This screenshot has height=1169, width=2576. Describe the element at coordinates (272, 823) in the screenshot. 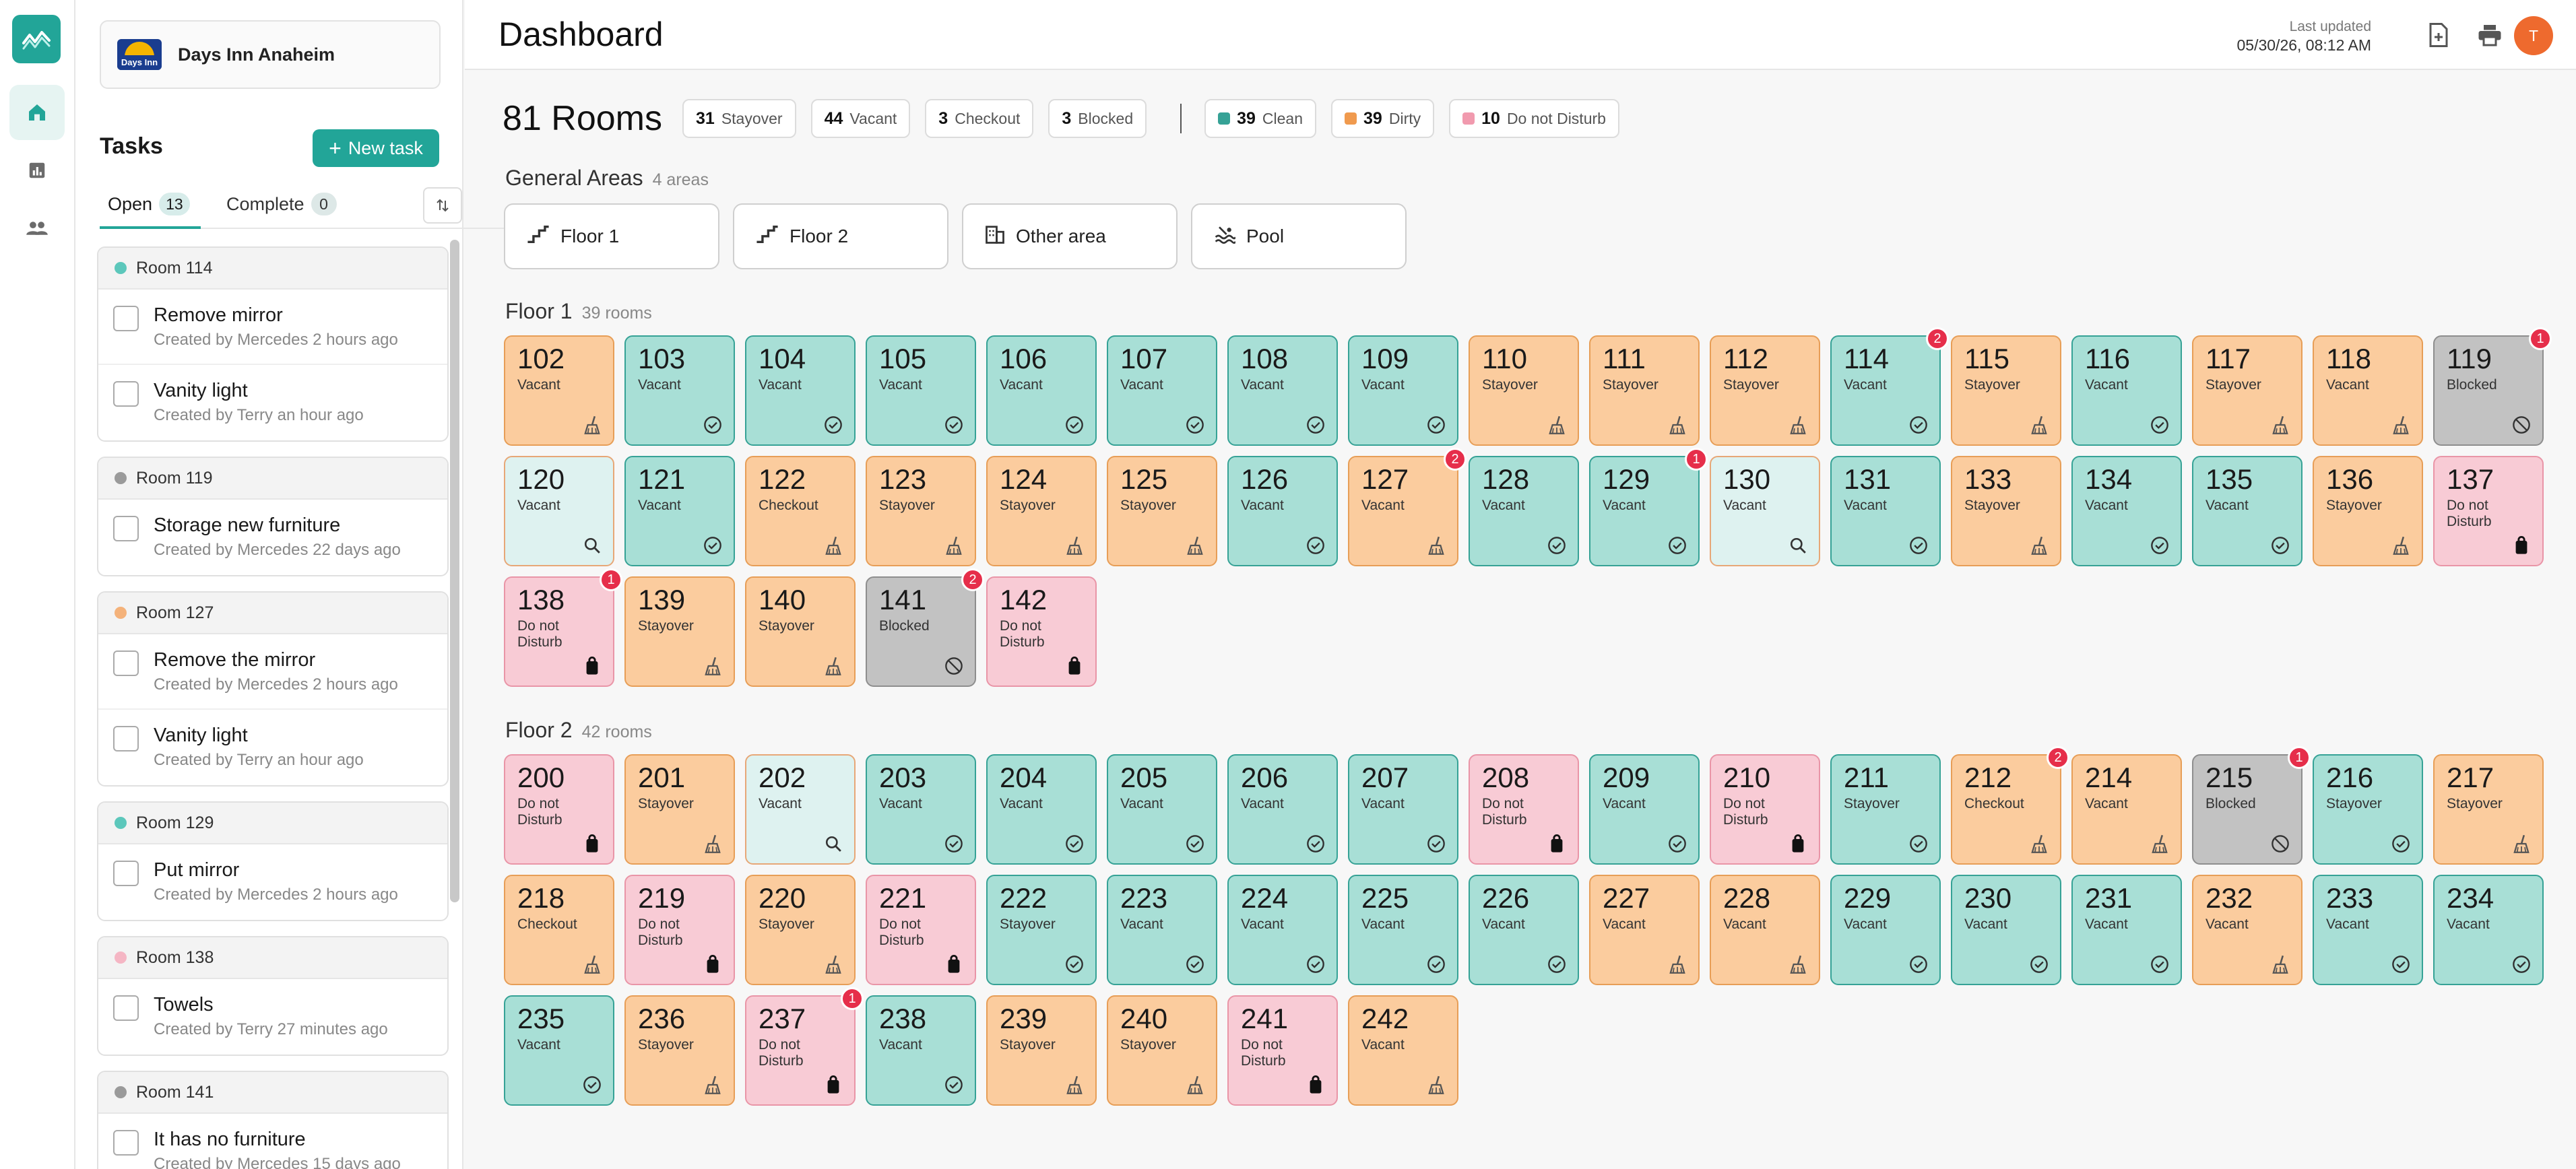

I see `task-group-header: Room 129` at that location.